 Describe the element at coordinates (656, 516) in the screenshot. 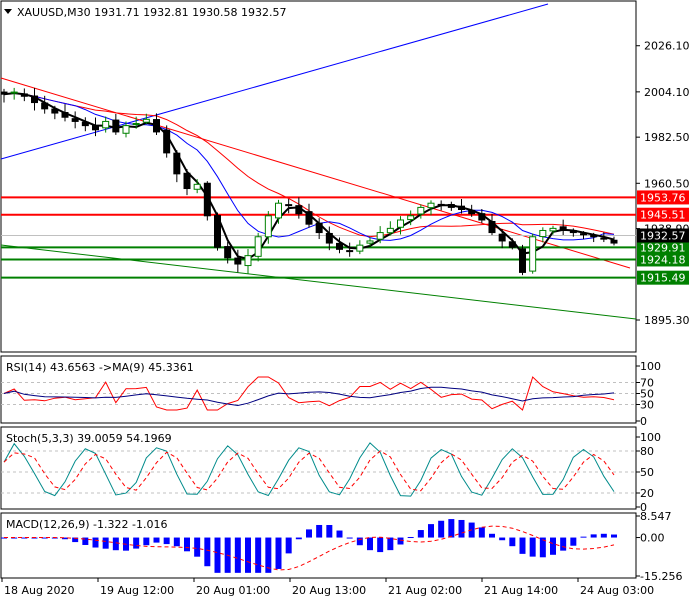

I see `macd-tick-label: 8.547` at that location.